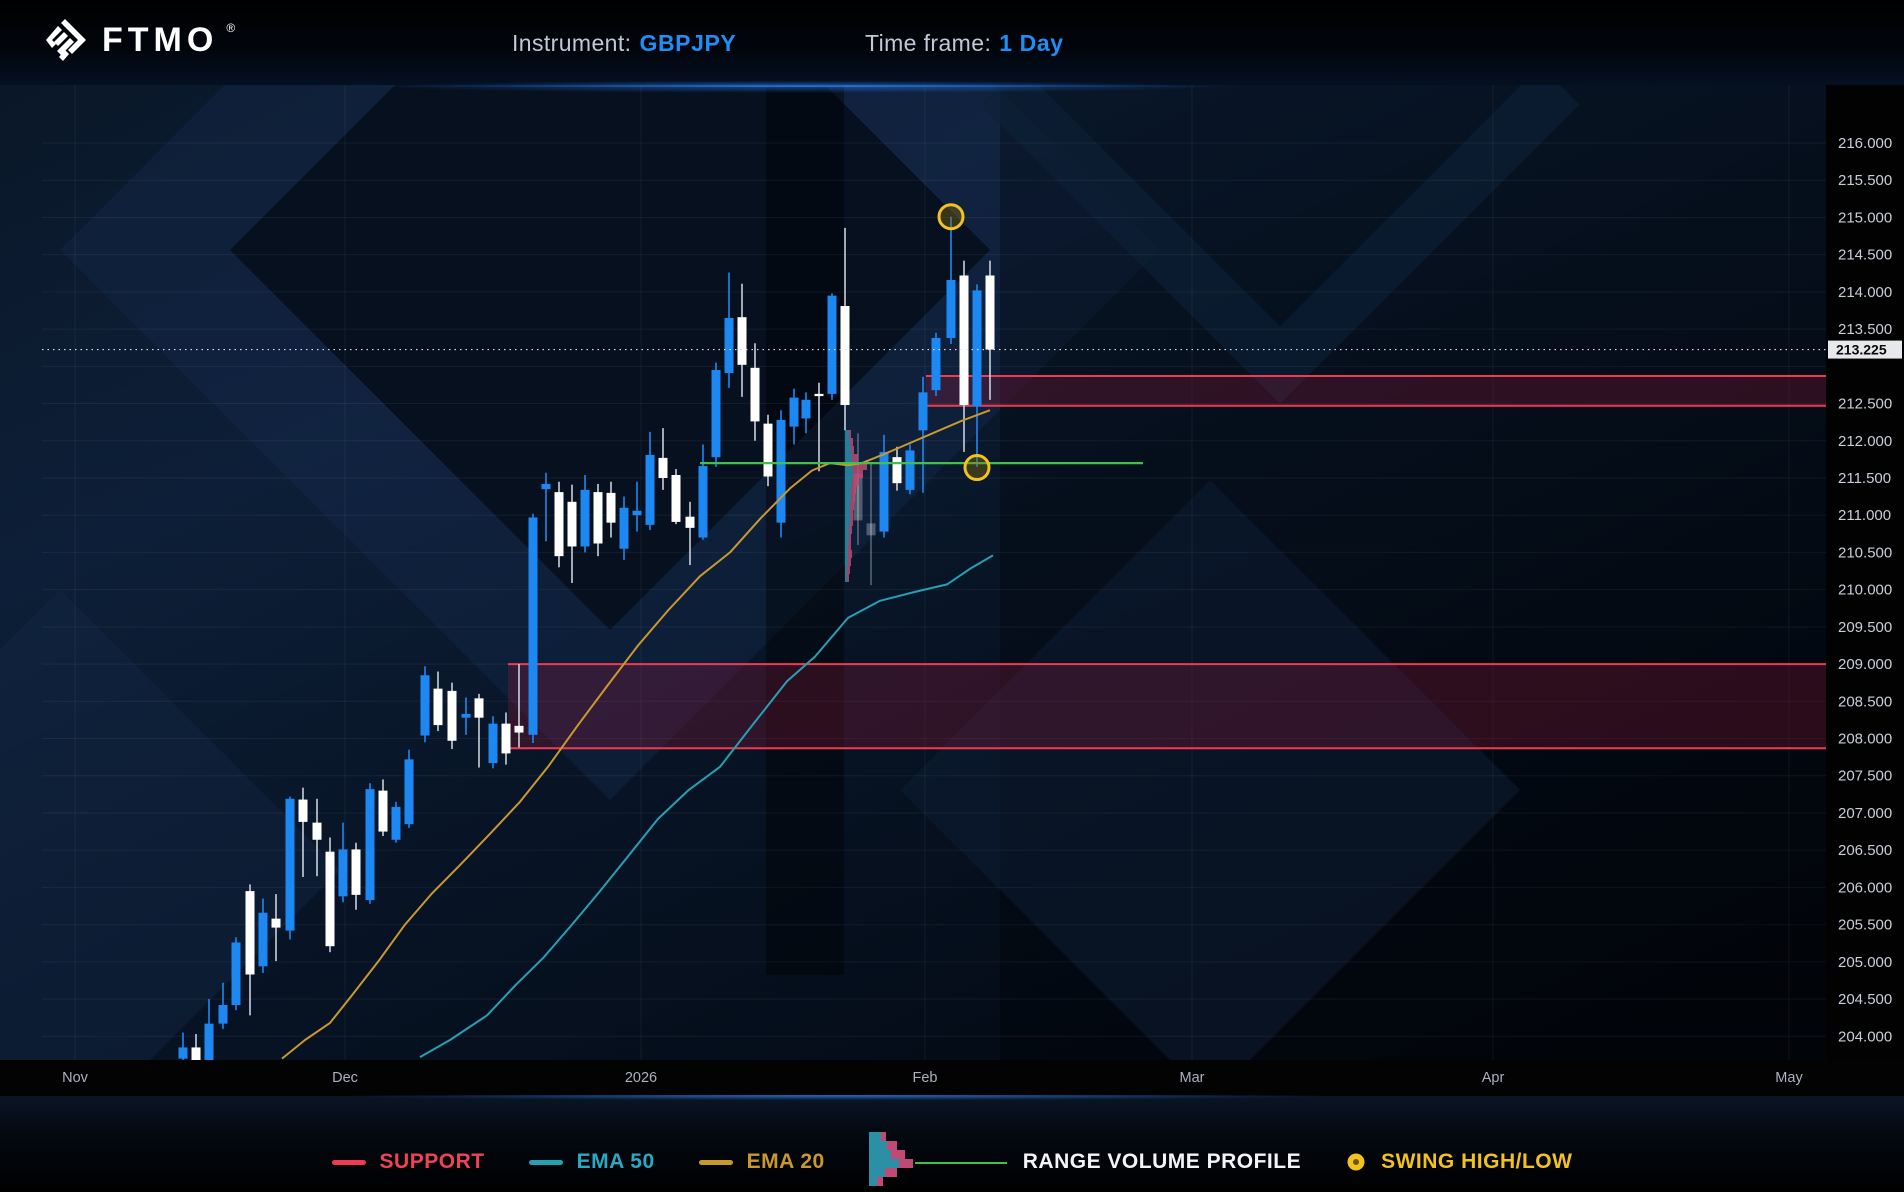  I want to click on swing-high-marker, so click(951, 217).